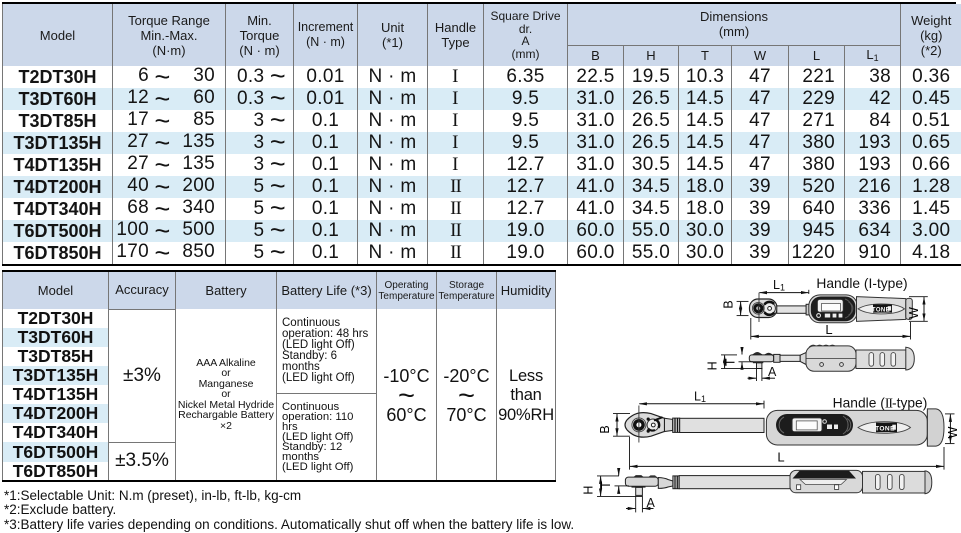 The height and width of the screenshot is (533, 961). Describe the element at coordinates (861, 283) in the screenshot. I see `svg-text: Handle (I-type)` at that location.